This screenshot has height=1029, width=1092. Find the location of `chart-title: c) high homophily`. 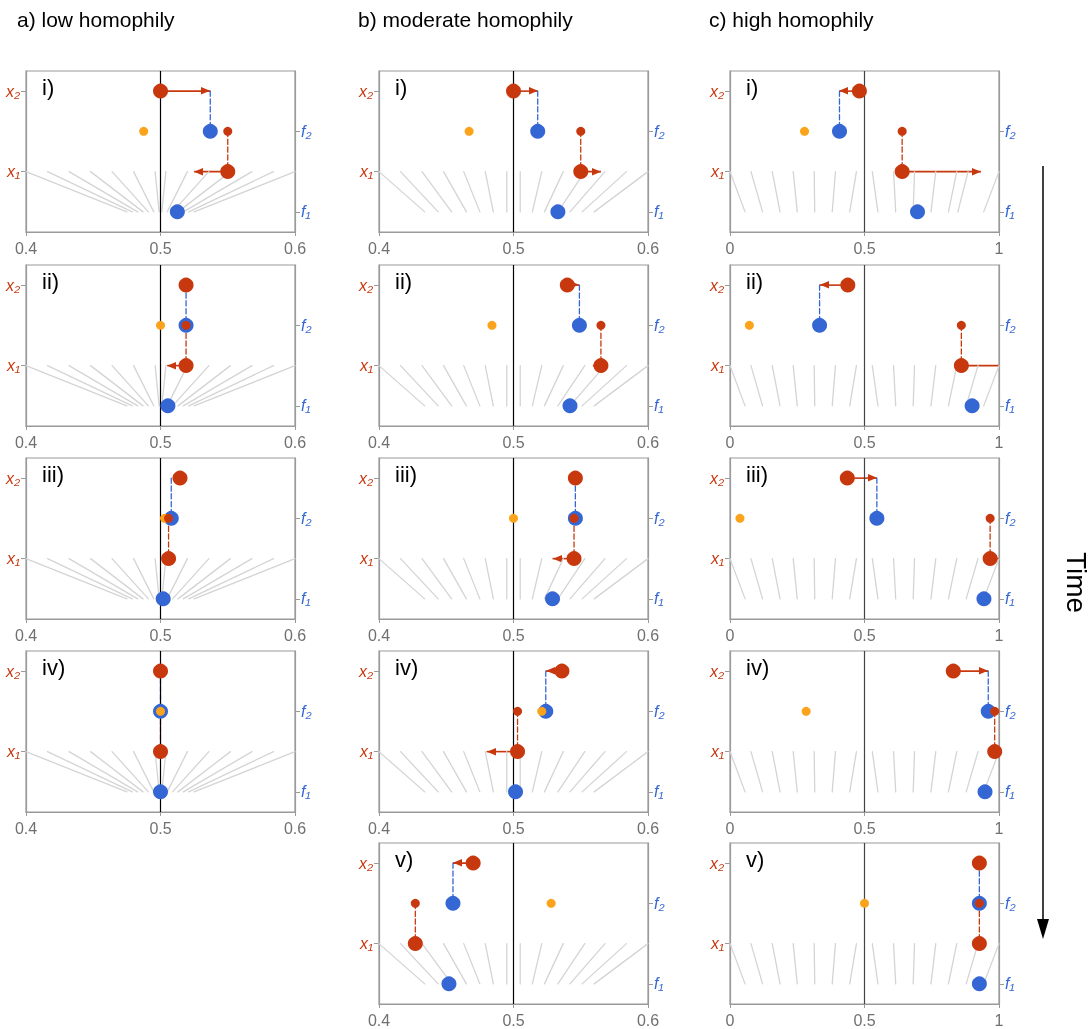

chart-title: c) high homophily is located at coordinates (792, 19).